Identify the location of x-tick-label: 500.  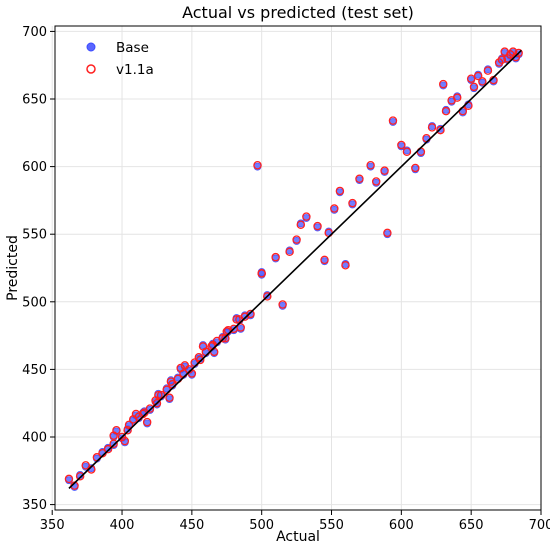
(261, 525).